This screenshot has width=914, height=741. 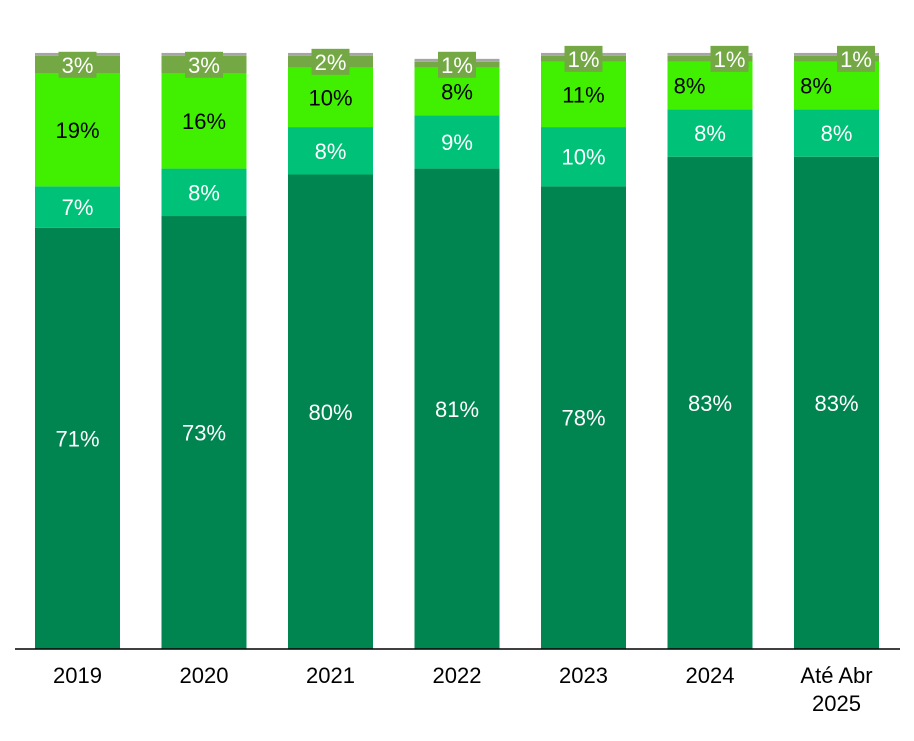 I want to click on data-label: 7%, so click(x=78, y=207).